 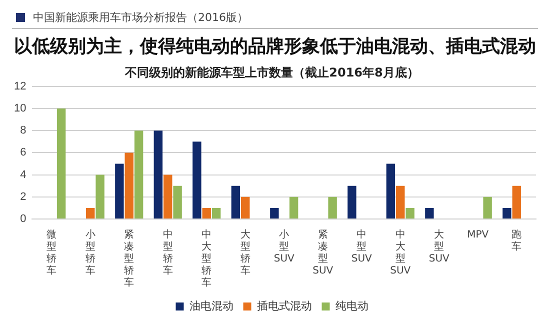 What do you see at coordinates (284, 306) in the screenshot?
I see `legend-label: 插电式混动` at bounding box center [284, 306].